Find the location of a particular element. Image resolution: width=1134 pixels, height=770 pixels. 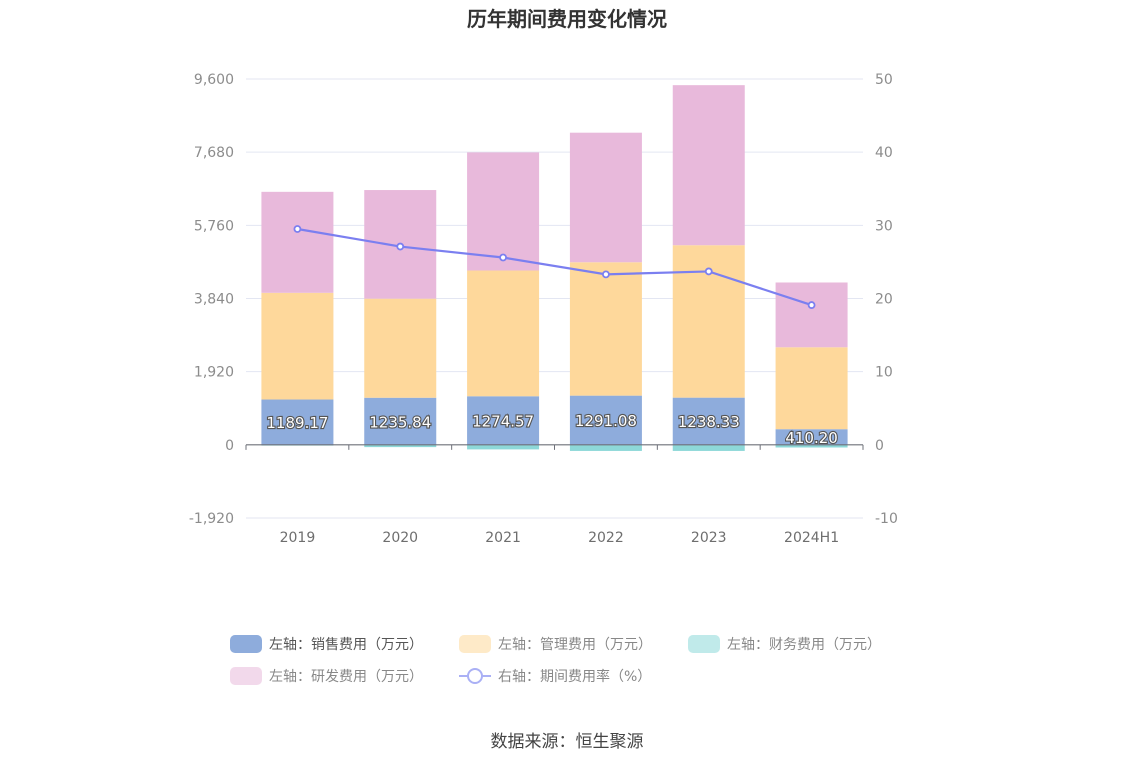

rate-line is located at coordinates (554, 267).